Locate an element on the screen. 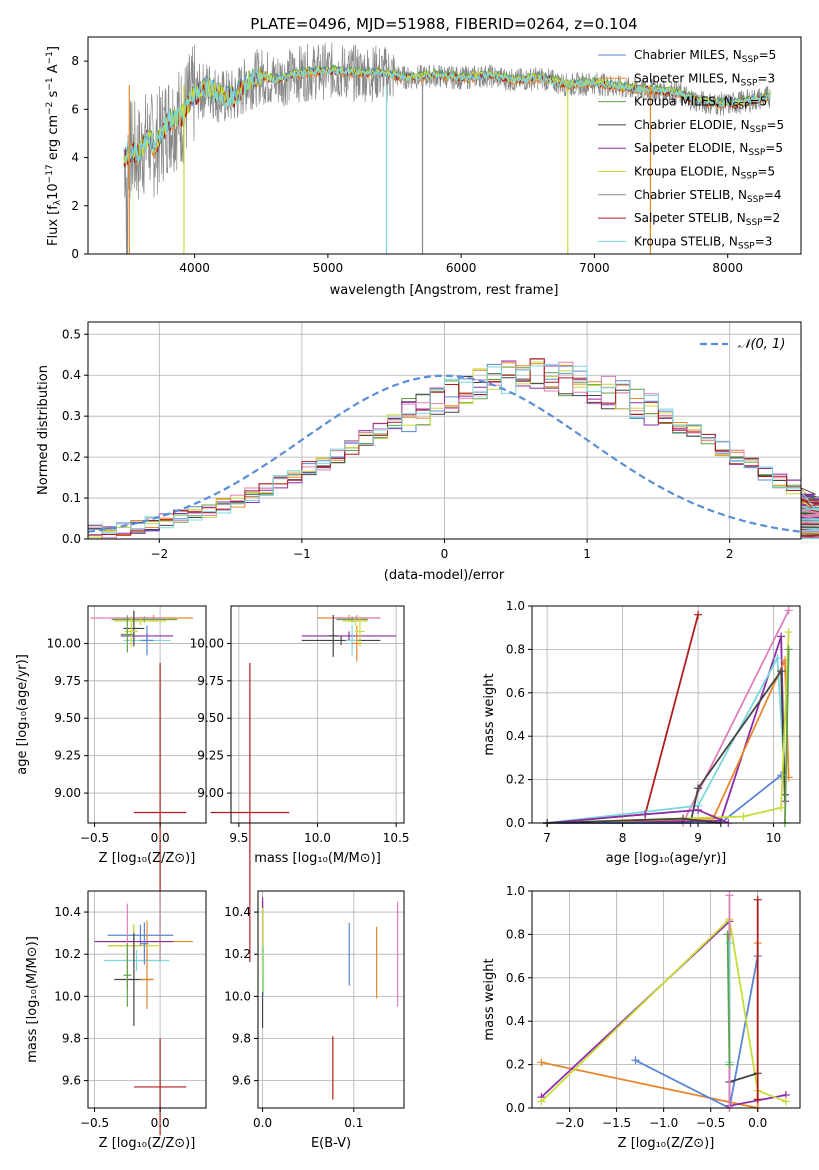  legend-text: Salpeter ELODIE, N is located at coordinates (691, 148).